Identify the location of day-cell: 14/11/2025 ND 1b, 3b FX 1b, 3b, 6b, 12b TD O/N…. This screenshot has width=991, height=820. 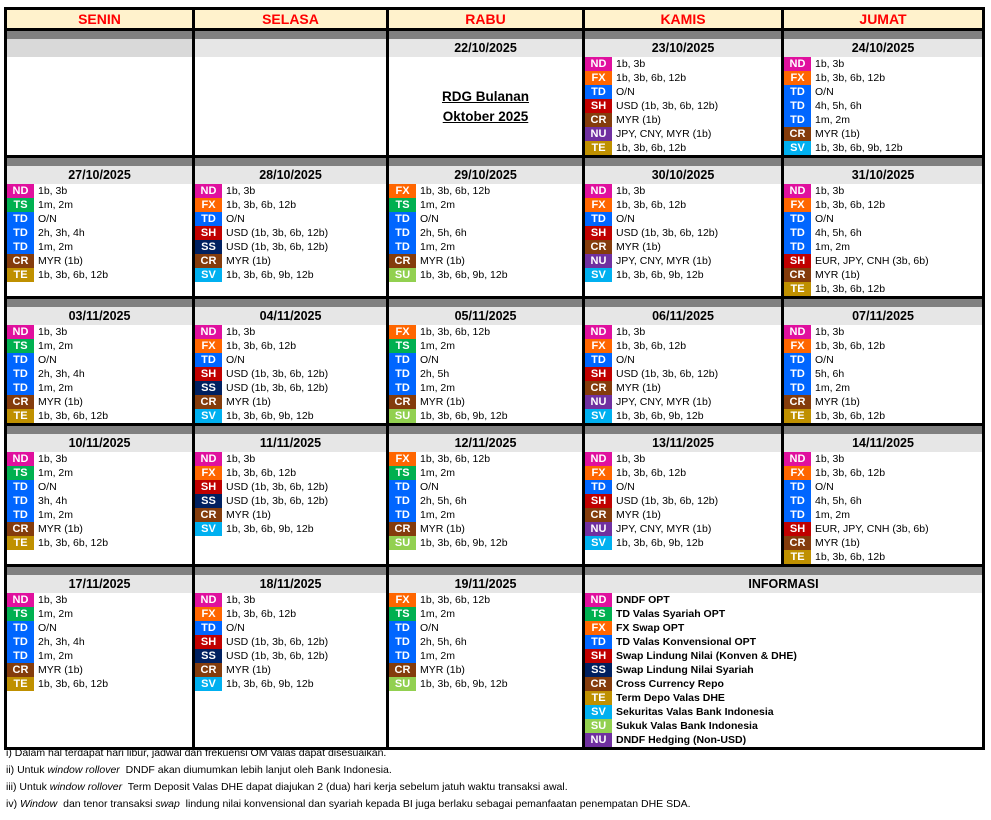
(883, 495).